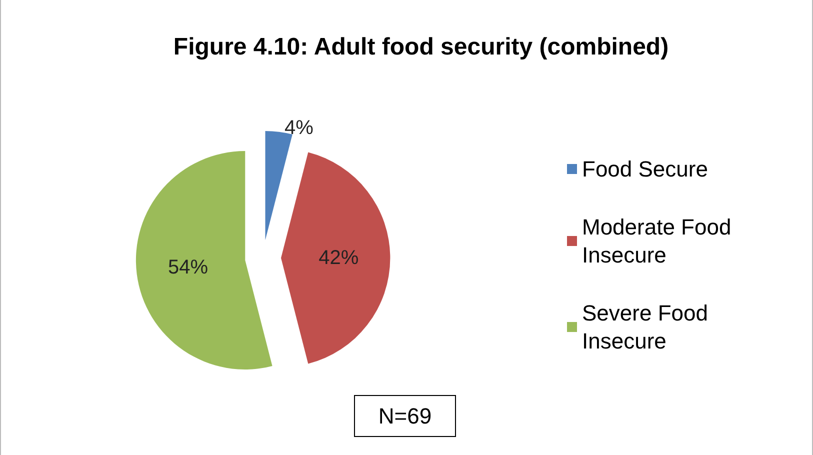 The width and height of the screenshot is (813, 455). What do you see at coordinates (405, 416) in the screenshot?
I see `text: N=69` at bounding box center [405, 416].